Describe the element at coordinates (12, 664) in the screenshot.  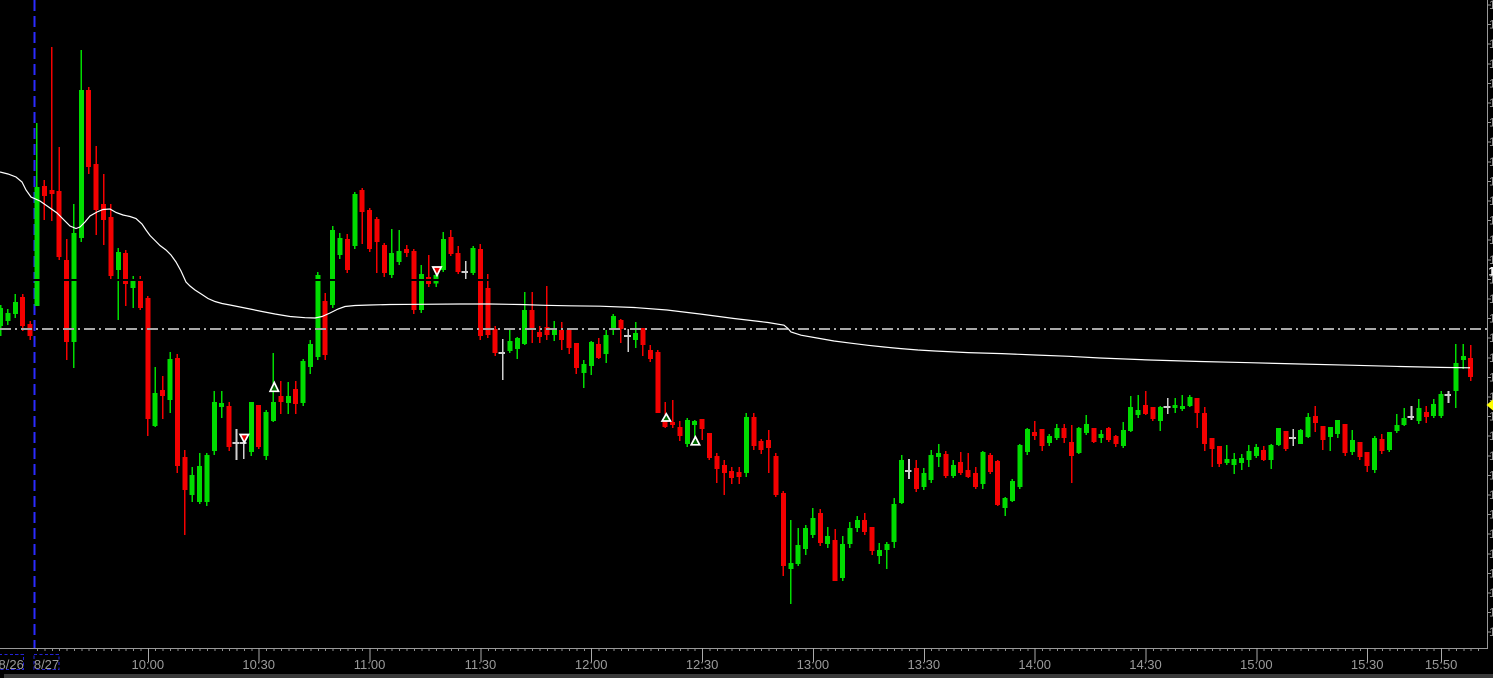
I see `svg-text: 8/26` at that location.